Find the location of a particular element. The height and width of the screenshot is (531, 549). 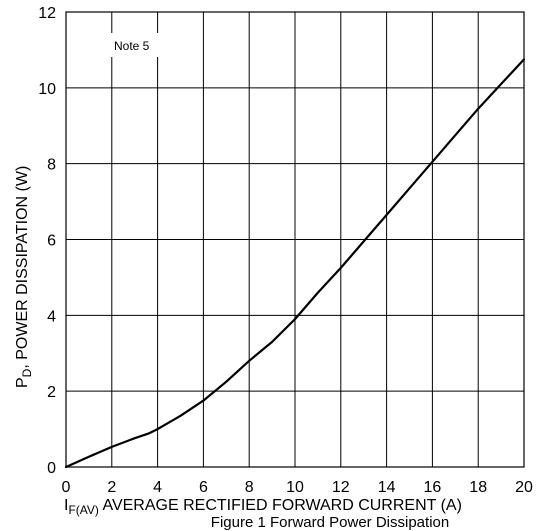

x-tick-labels: 0 2 4 6 8 10 12 14 16 18 20 is located at coordinates (297, 487).